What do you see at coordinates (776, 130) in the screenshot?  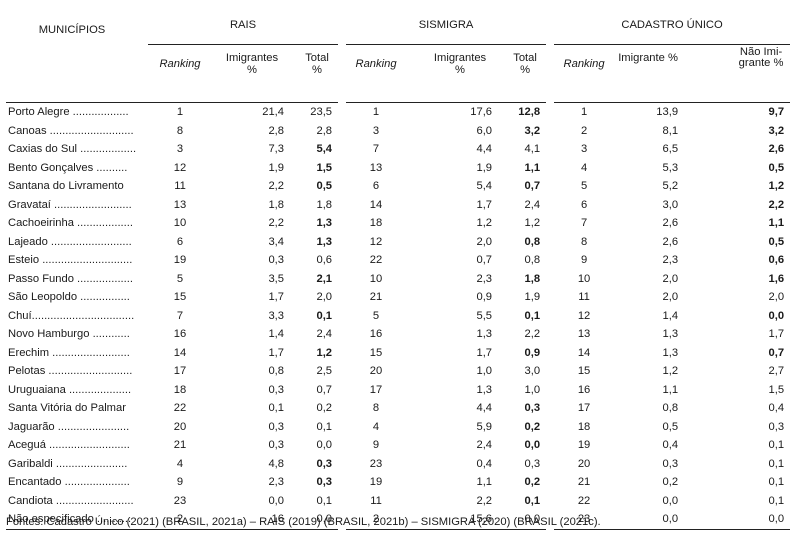 I see `cell-cadastro-nao-imigrante: 3,2` at bounding box center [776, 130].